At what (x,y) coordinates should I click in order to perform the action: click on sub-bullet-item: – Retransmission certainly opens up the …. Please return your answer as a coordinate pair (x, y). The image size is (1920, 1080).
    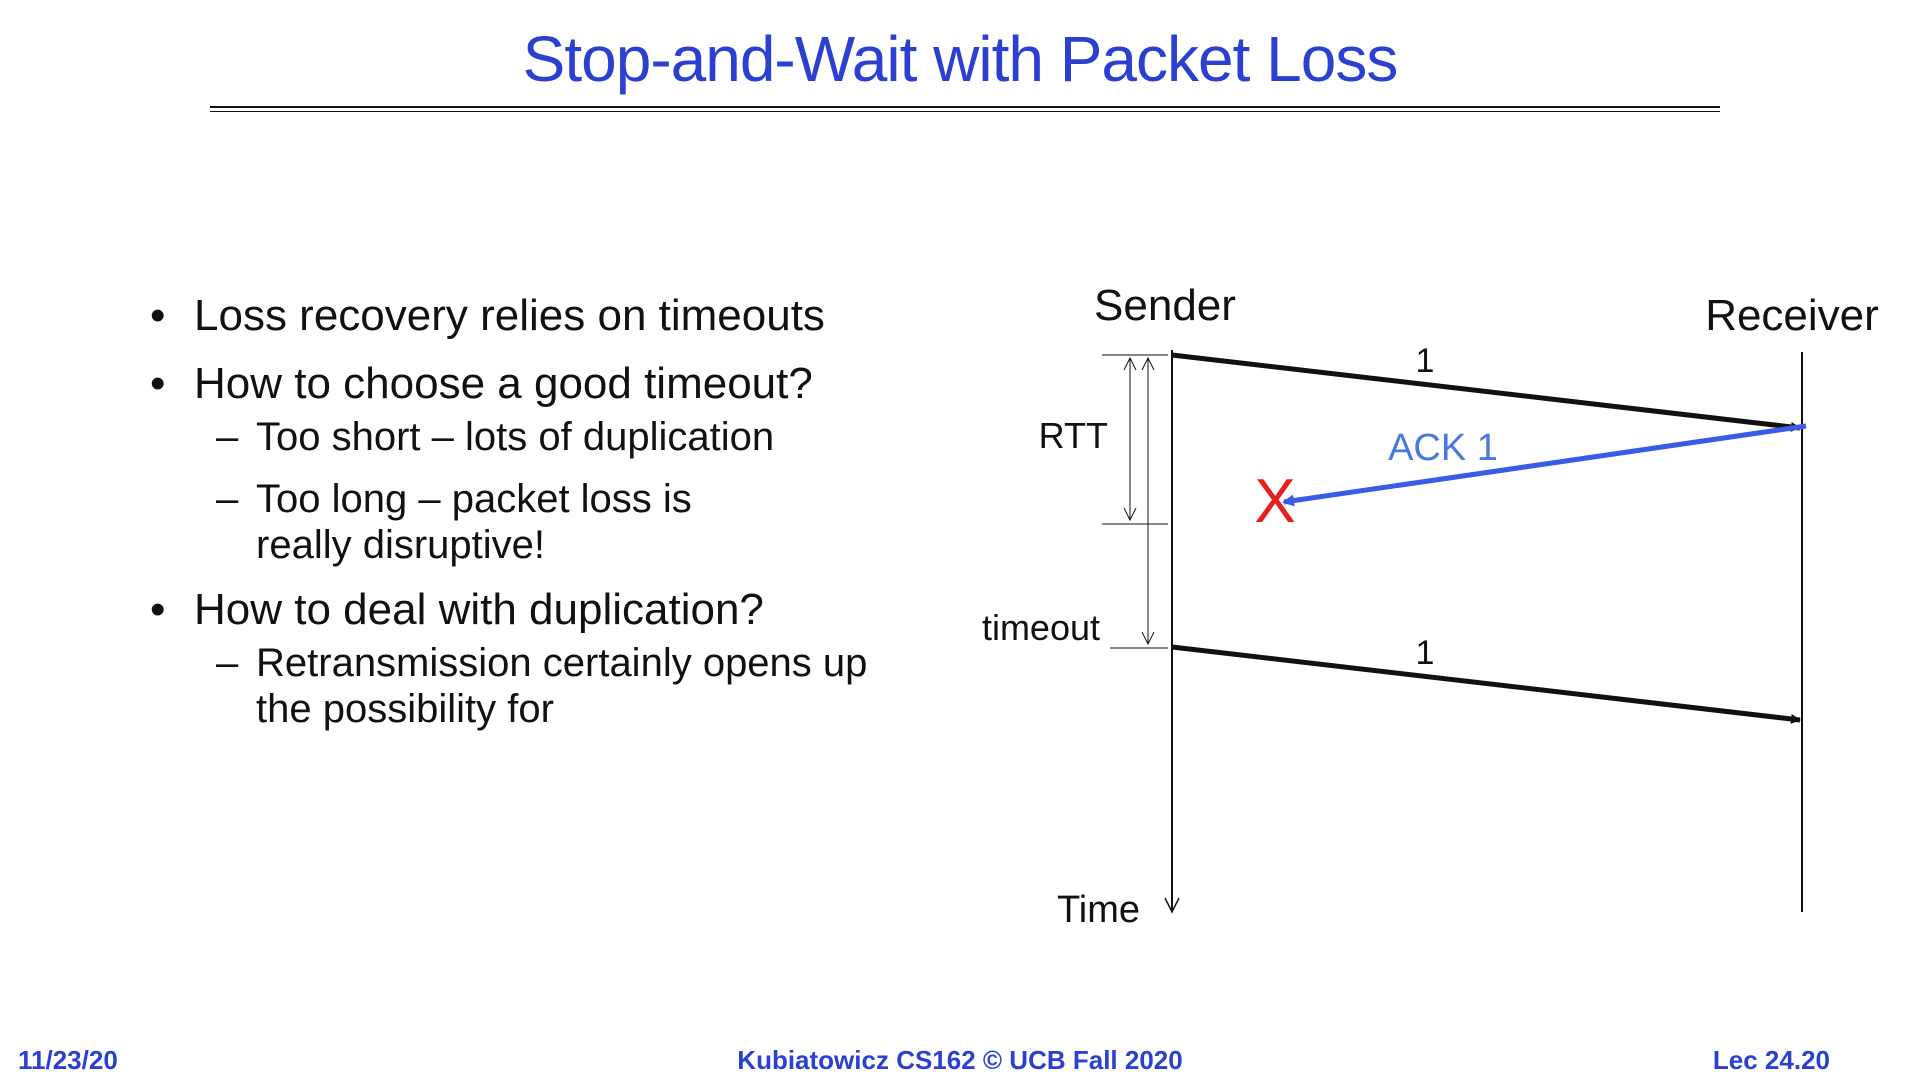
    Looking at the image, I should click on (533, 686).